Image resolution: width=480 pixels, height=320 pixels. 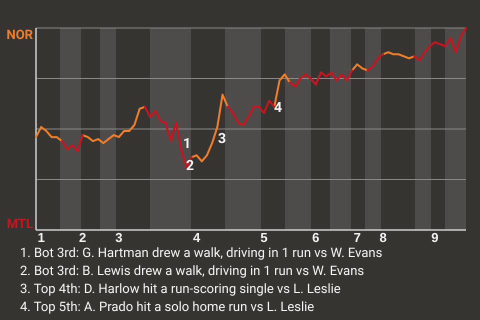 What do you see at coordinates (264, 238) in the screenshot?
I see `x-tick-label: 5` at bounding box center [264, 238].